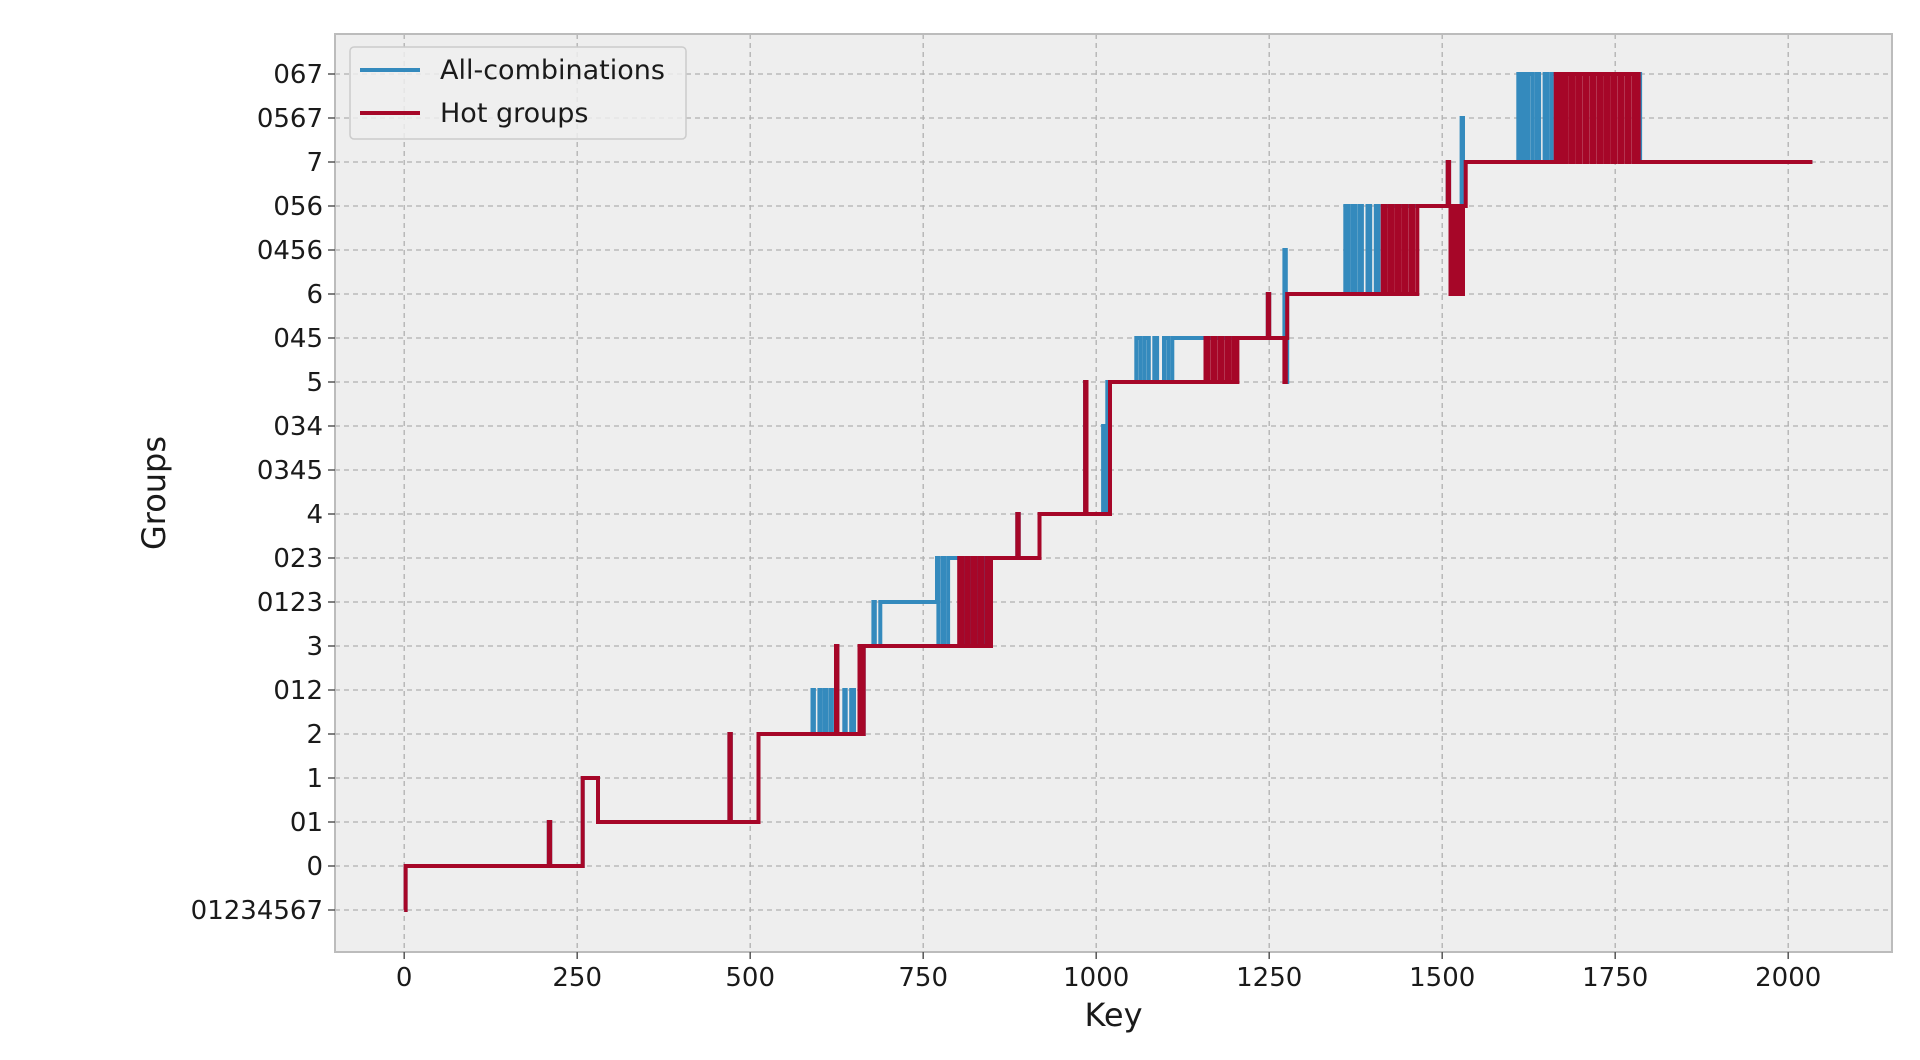 The width and height of the screenshot is (1920, 1060). What do you see at coordinates (577, 978) in the screenshot?
I see `x-tick-label: 250` at bounding box center [577, 978].